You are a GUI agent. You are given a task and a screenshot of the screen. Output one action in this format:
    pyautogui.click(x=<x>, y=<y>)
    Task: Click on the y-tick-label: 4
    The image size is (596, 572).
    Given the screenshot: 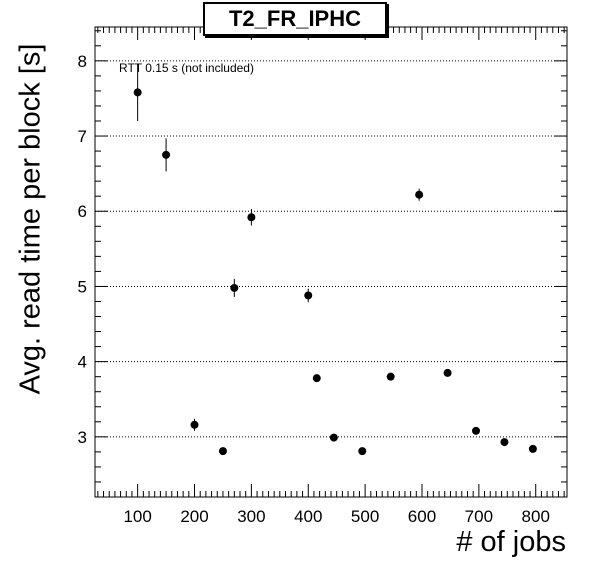 What is the action you would take?
    pyautogui.click(x=82, y=362)
    